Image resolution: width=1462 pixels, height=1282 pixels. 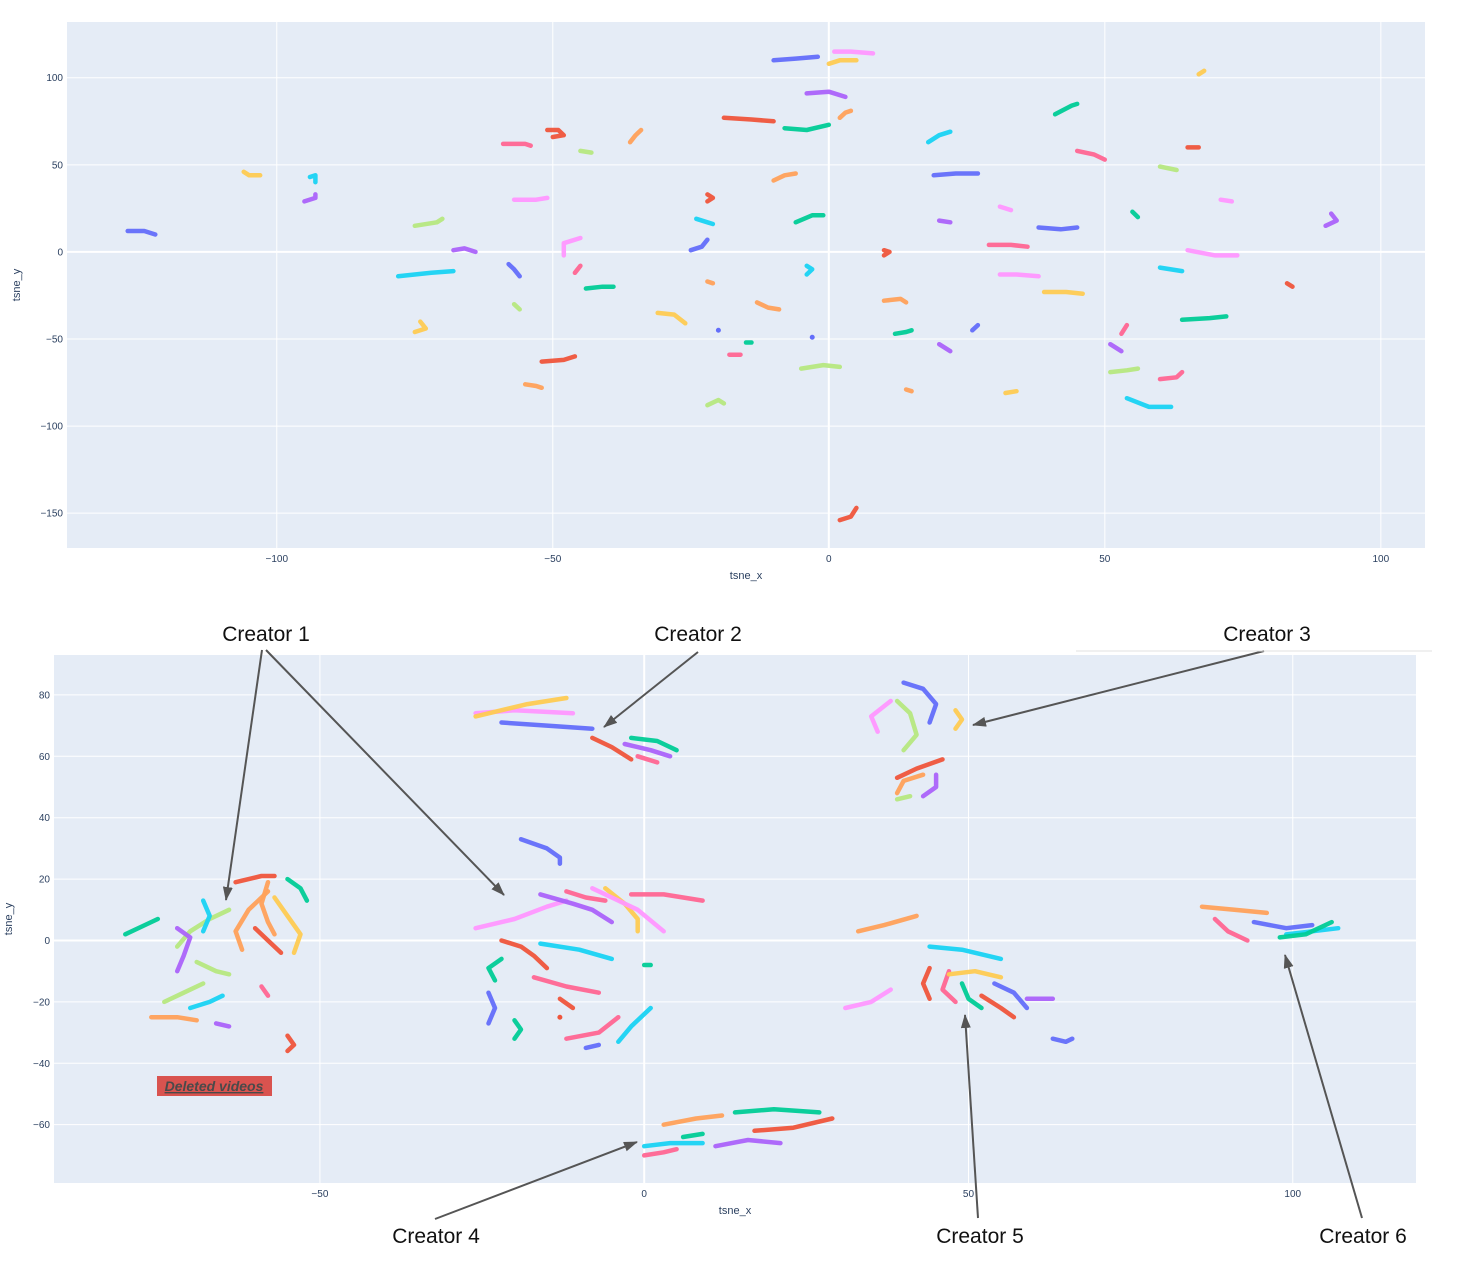 What do you see at coordinates (45, 818) in the screenshot?
I see `bot-y-tick-label: 40` at bounding box center [45, 818].